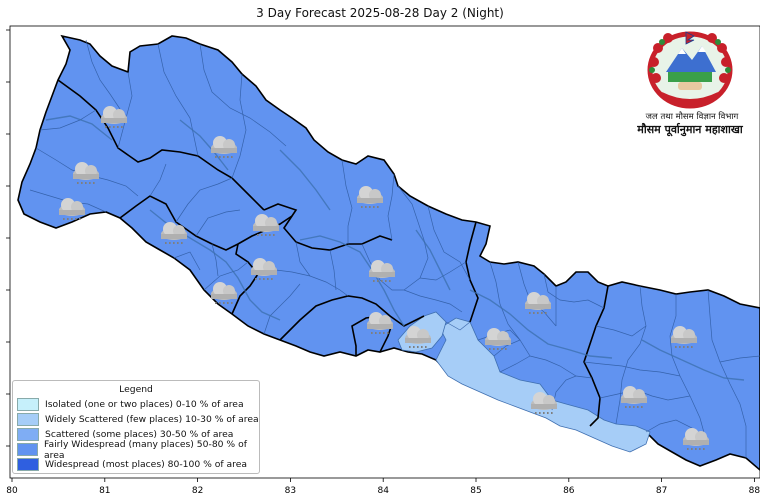  I want to click on x-tick-label: 83, so click(290, 491).